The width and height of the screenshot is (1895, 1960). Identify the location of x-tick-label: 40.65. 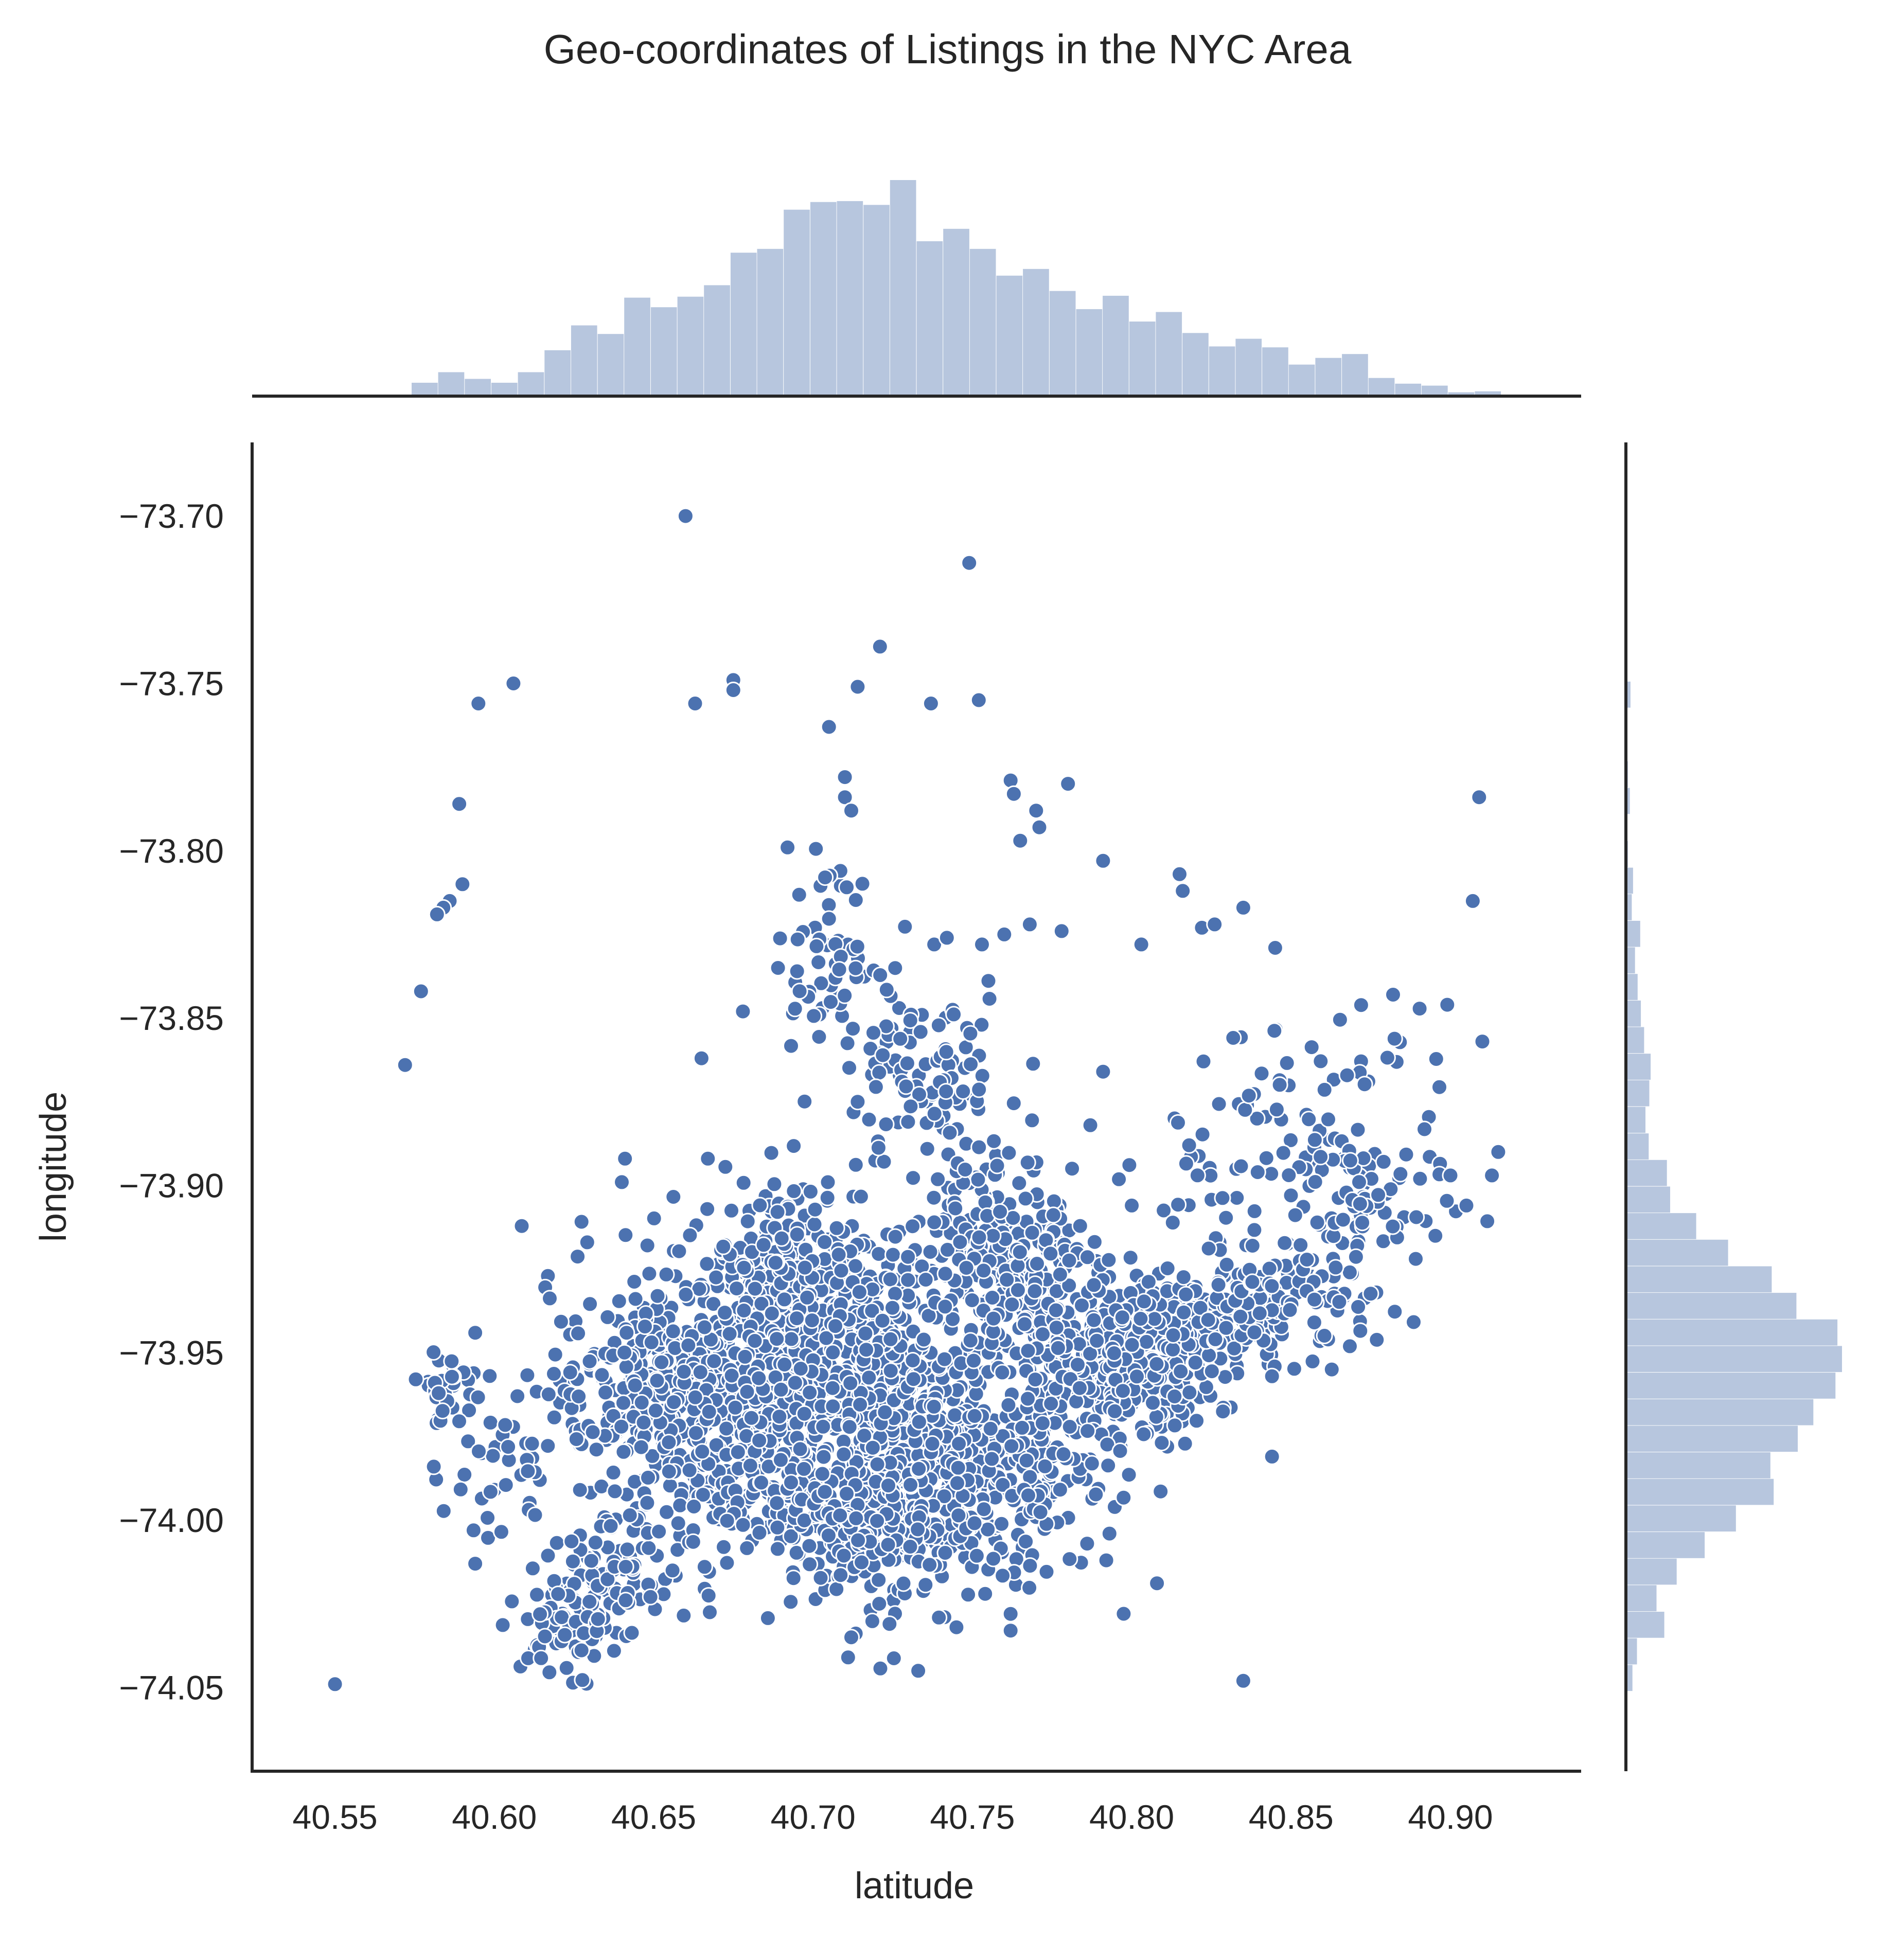
(653, 1817).